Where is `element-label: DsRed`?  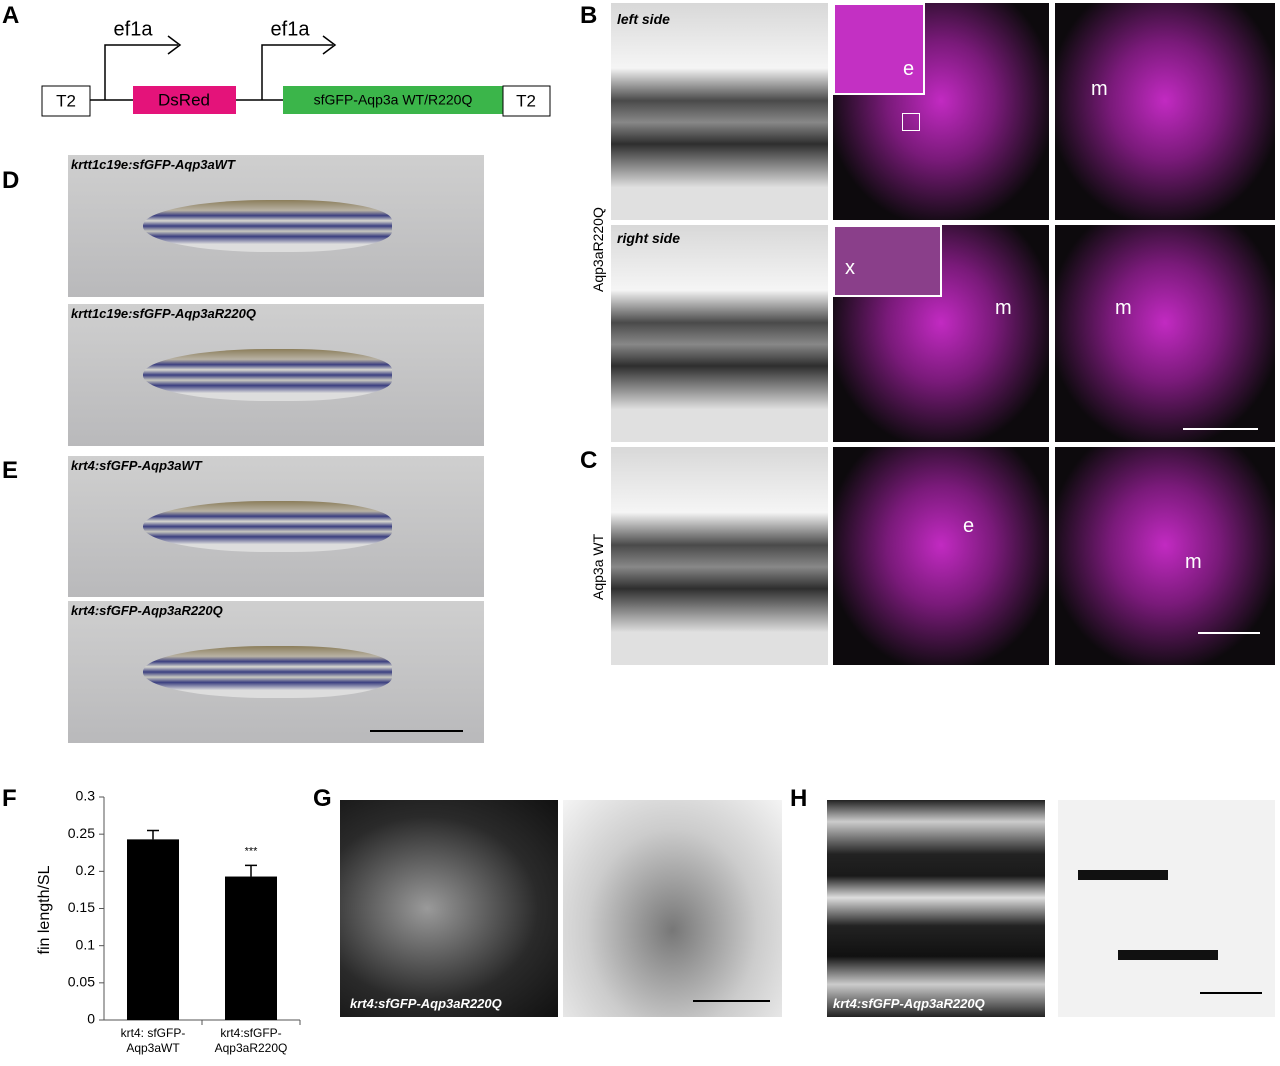
element-label: DsRed is located at coordinates (184, 99).